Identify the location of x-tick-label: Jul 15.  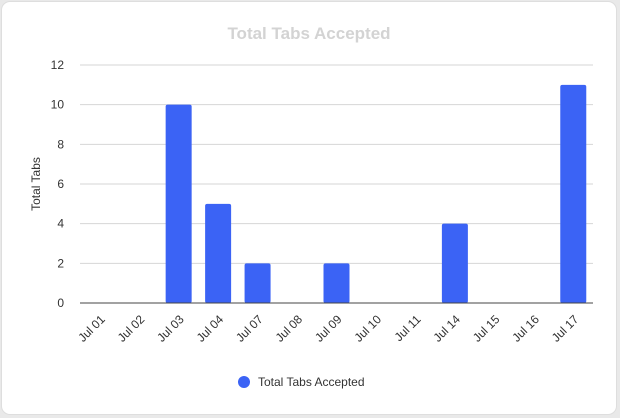
(486, 328).